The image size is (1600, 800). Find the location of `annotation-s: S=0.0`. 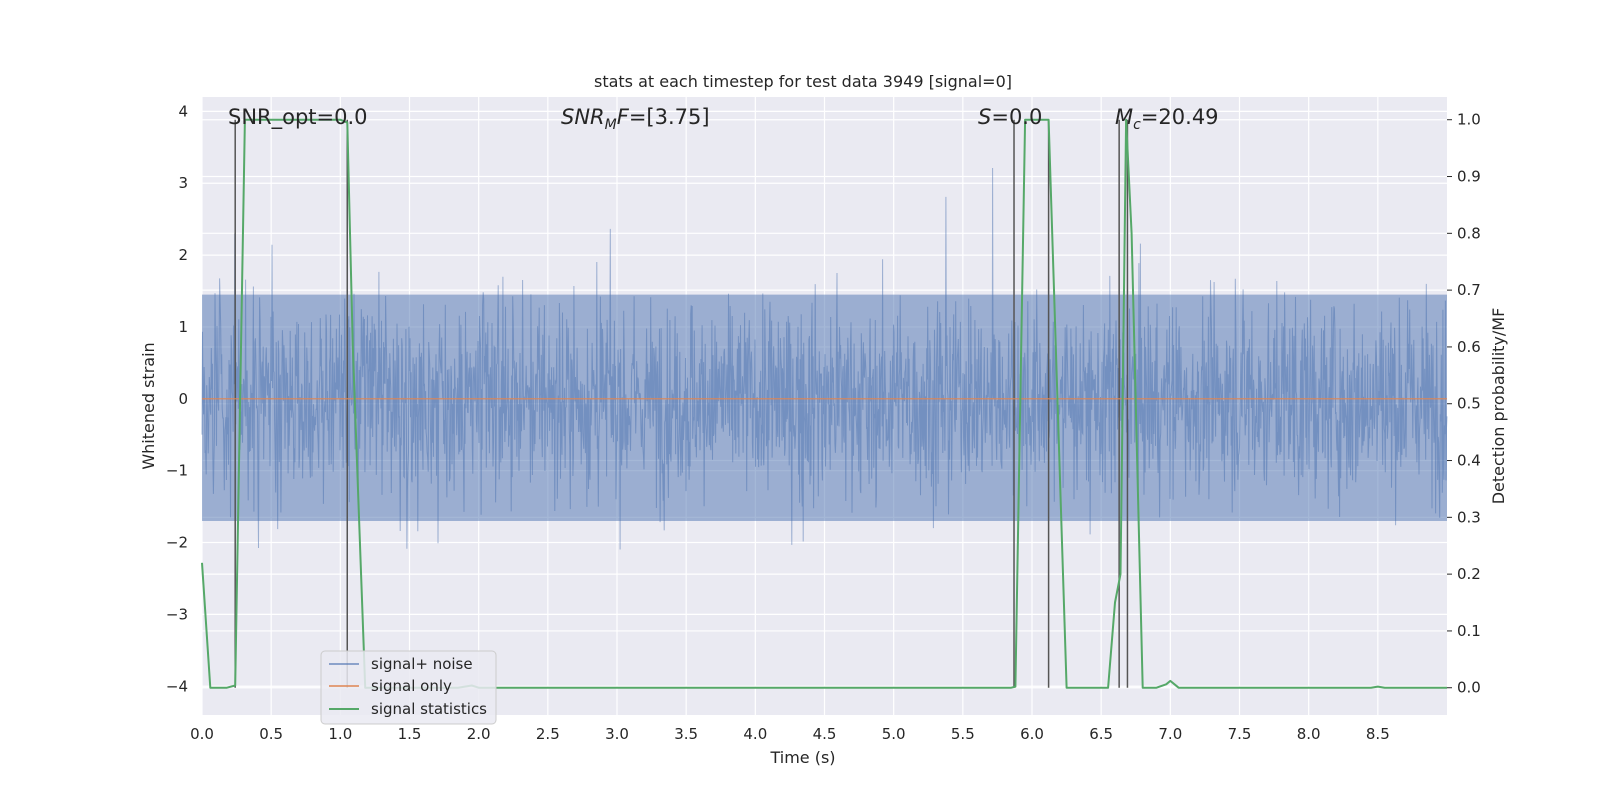

annotation-s: S=0.0 is located at coordinates (1010, 117).